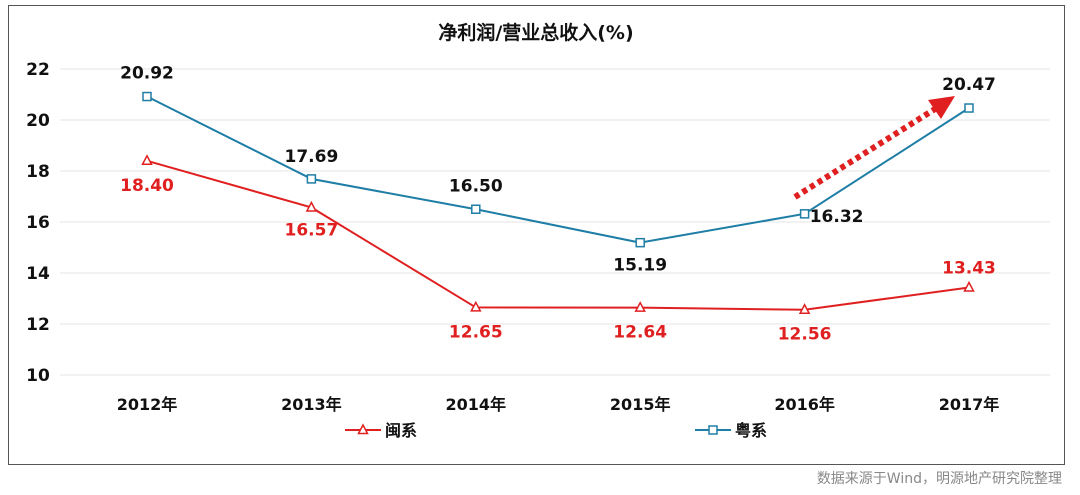 The height and width of the screenshot is (495, 1080). Describe the element at coordinates (969, 404) in the screenshot. I see `x-tick-label: 2017年` at that location.